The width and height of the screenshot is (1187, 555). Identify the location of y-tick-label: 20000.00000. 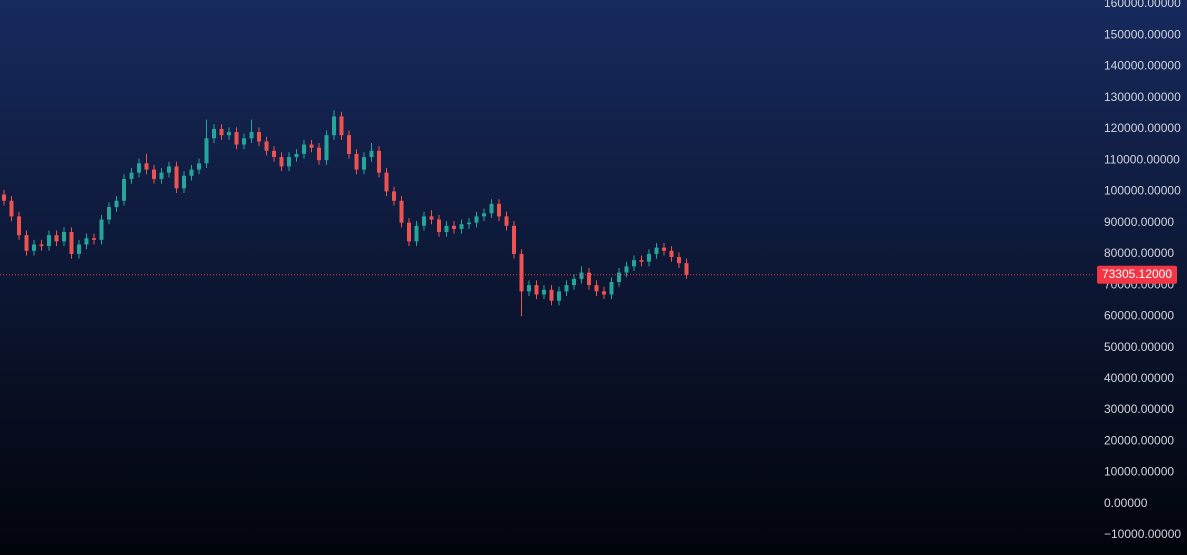
(1139, 440).